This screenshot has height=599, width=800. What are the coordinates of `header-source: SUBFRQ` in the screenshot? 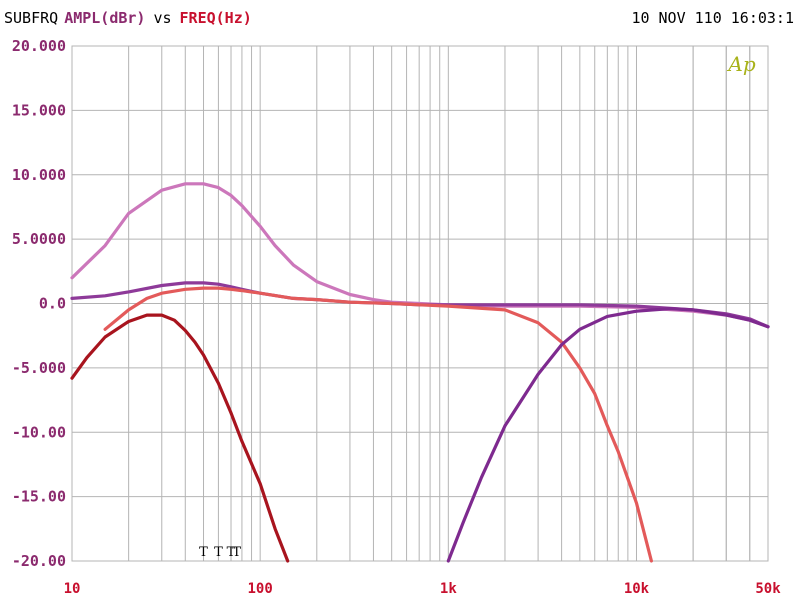 It's located at (31, 18).